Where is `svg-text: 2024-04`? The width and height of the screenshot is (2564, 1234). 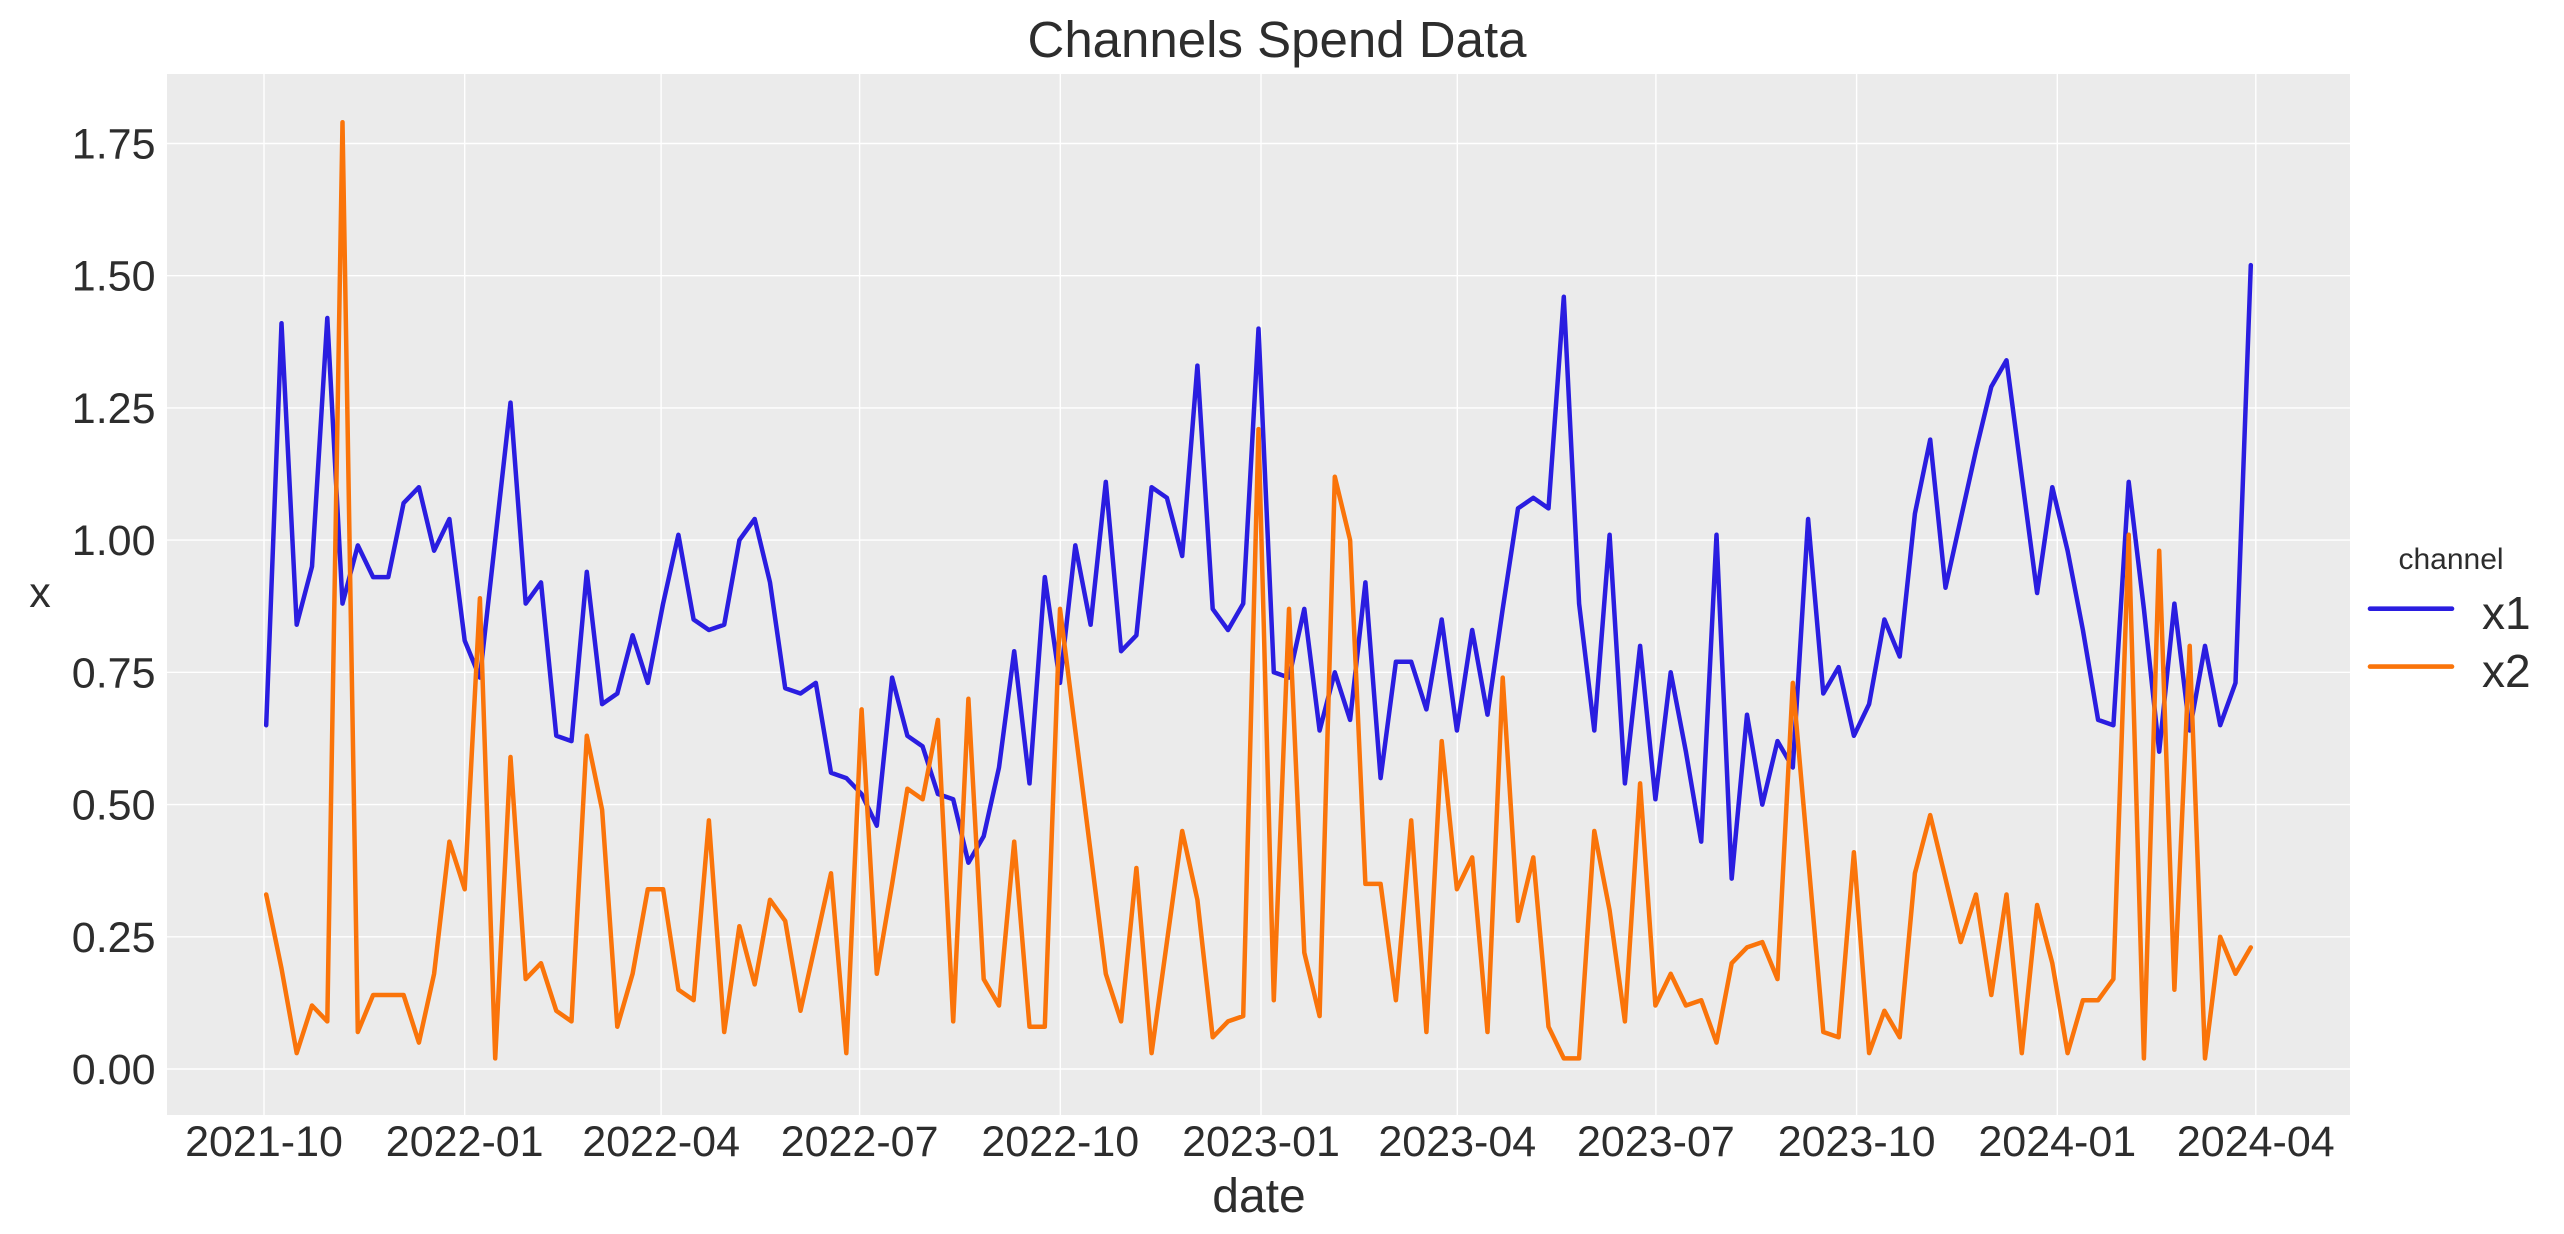 svg-text: 2024-04 is located at coordinates (2256, 1142).